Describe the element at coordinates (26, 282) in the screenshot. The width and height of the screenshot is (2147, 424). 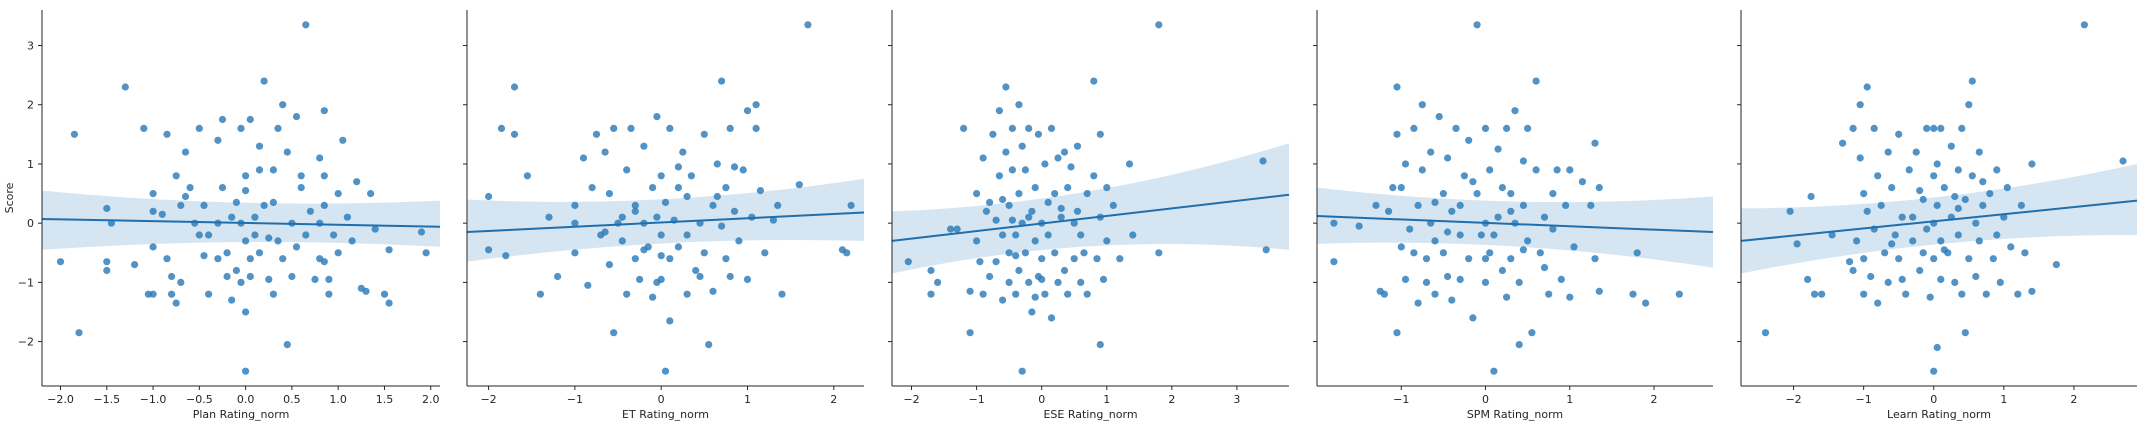
I see `y-tick-label: −1` at that location.